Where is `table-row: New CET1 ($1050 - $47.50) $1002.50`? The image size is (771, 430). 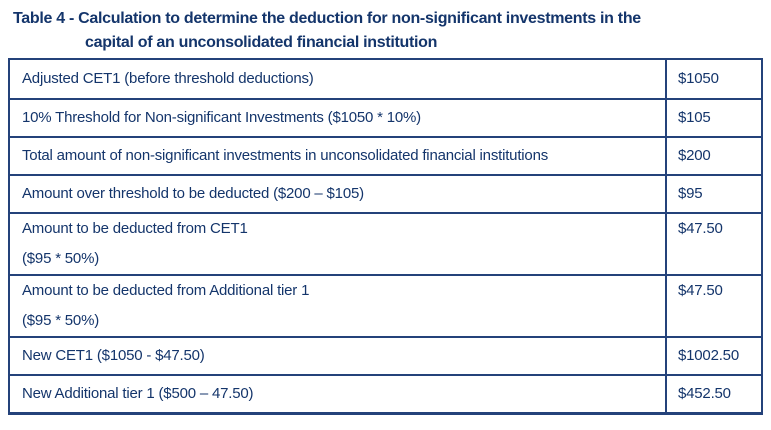 table-row: New CET1 ($1050 - $47.50) $1002.50 is located at coordinates (385, 355).